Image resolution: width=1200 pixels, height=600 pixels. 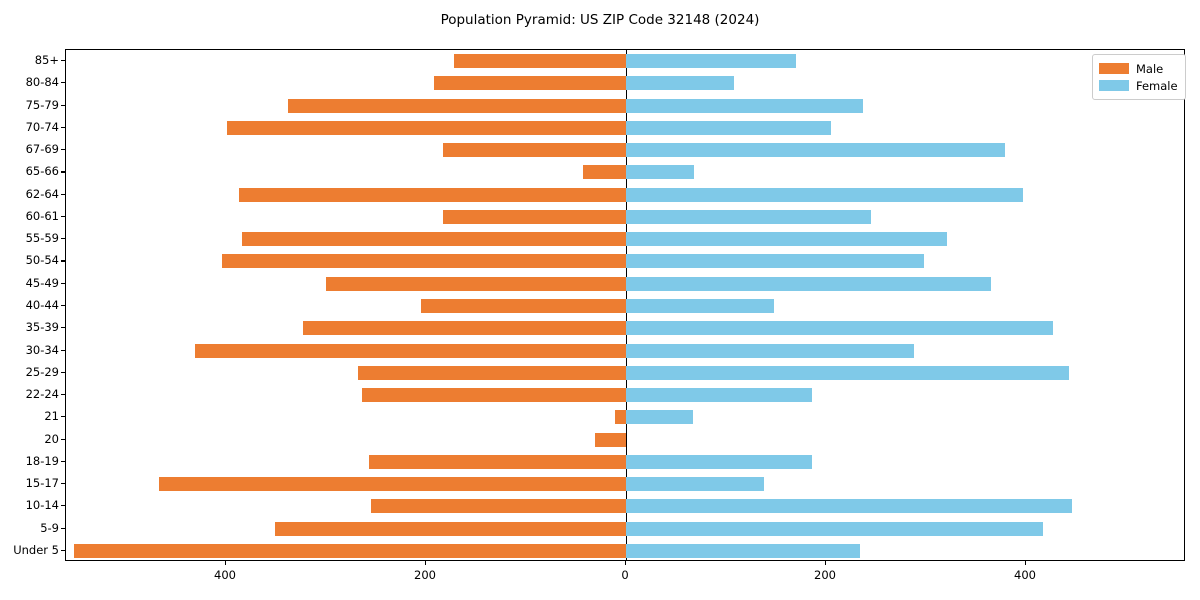 I want to click on y-tick-label: 50-54, so click(x=42, y=260).